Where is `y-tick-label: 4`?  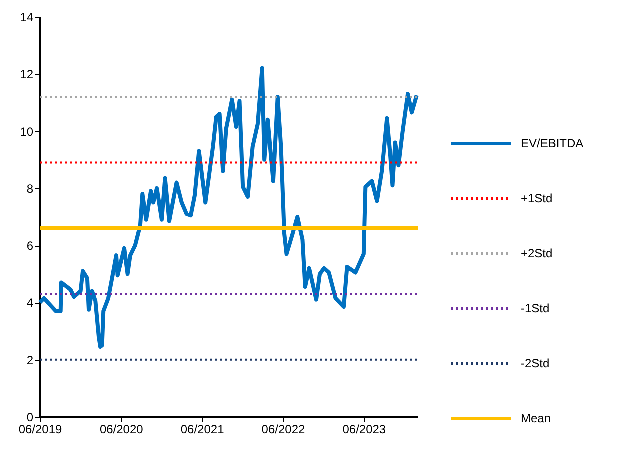
y-tick-label: 4 is located at coordinates (30, 303).